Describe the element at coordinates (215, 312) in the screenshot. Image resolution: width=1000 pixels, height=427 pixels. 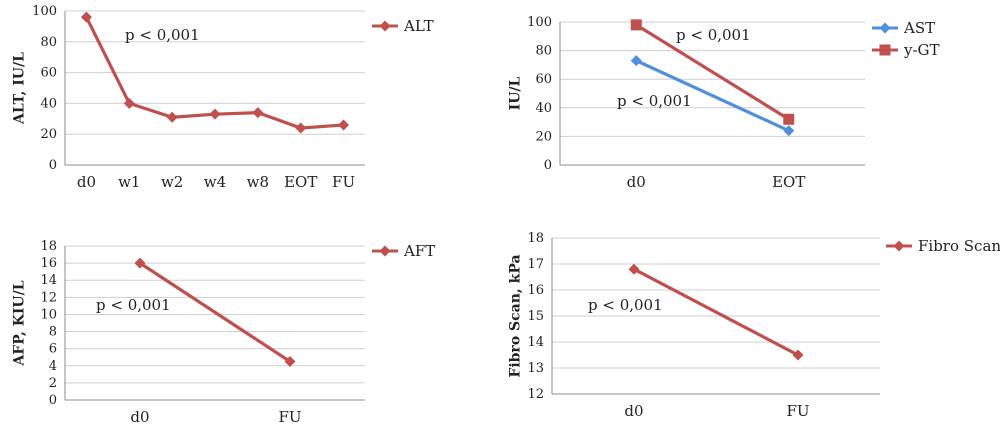
I see `series-line-aft` at that location.